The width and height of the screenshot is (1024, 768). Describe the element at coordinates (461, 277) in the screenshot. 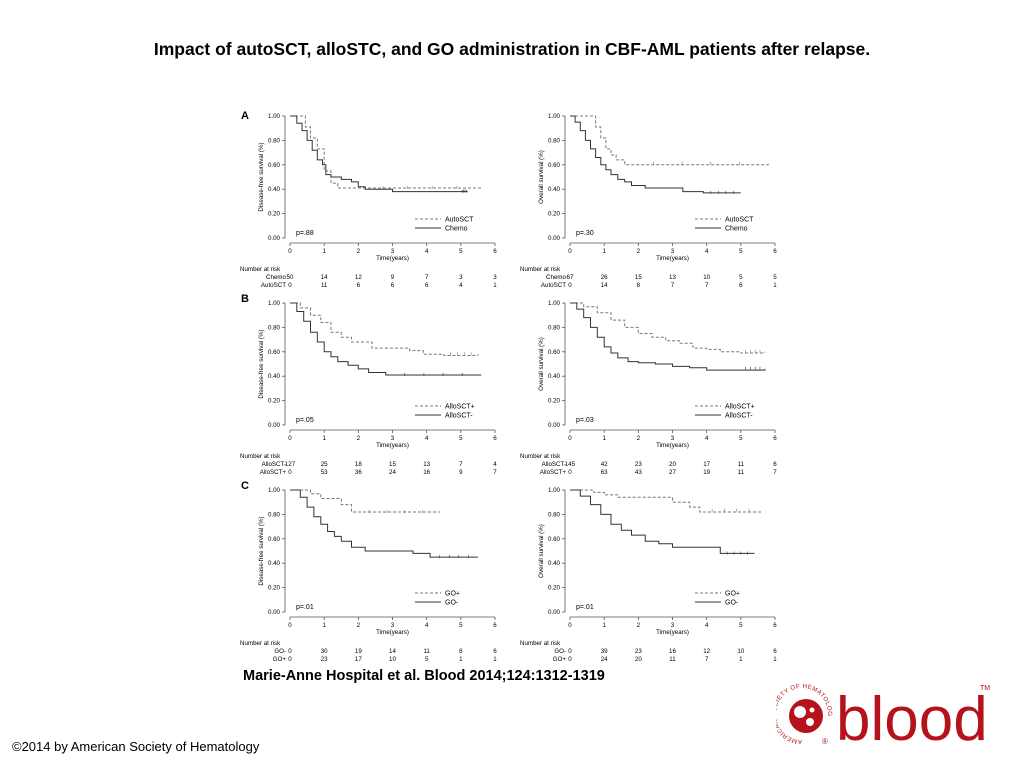

I see `risk-count: 3` at that location.